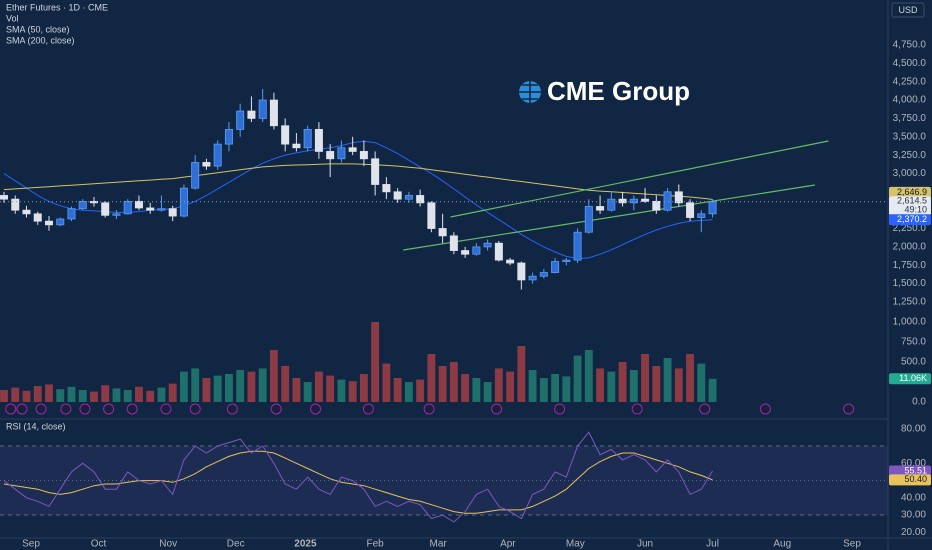 The image size is (932, 550). What do you see at coordinates (915, 210) in the screenshot?
I see `last-price-marker-countdown: 49:10` at bounding box center [915, 210].